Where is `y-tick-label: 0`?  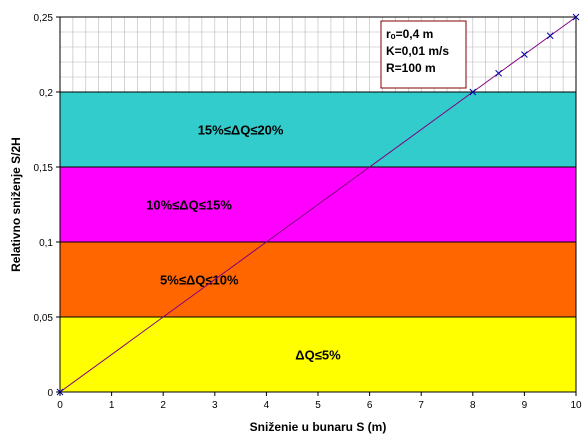
y-tick-label: 0 is located at coordinates (50, 393).